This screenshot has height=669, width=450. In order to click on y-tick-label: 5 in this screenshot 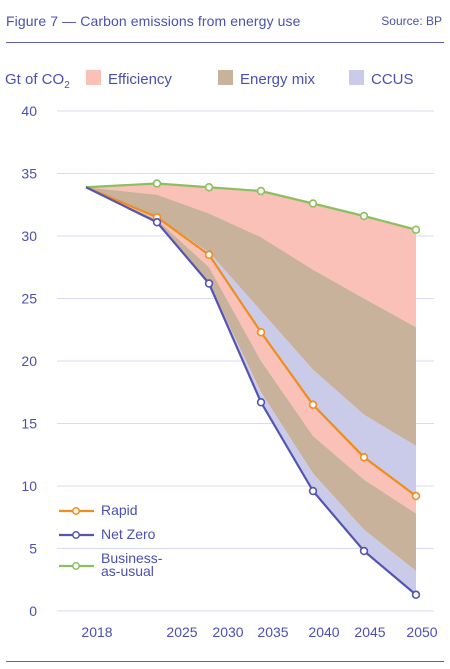, I will do `click(33, 549)`.